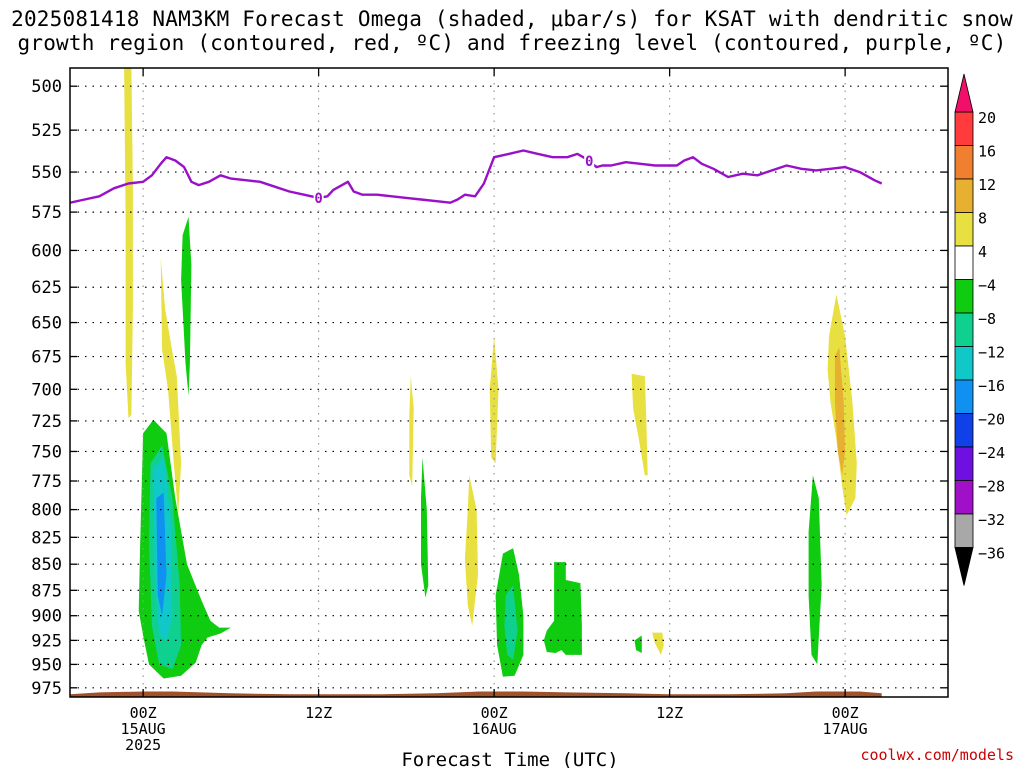  What do you see at coordinates (46, 324) in the screenshot?
I see `y-tick-label: 650` at bounding box center [46, 324].